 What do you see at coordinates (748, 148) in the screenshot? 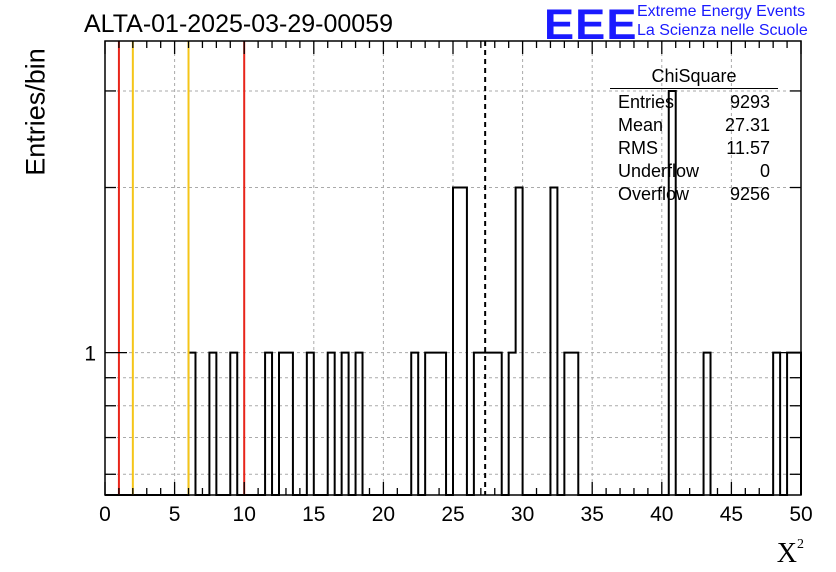
I see `stat-value: 11.57` at bounding box center [748, 148].